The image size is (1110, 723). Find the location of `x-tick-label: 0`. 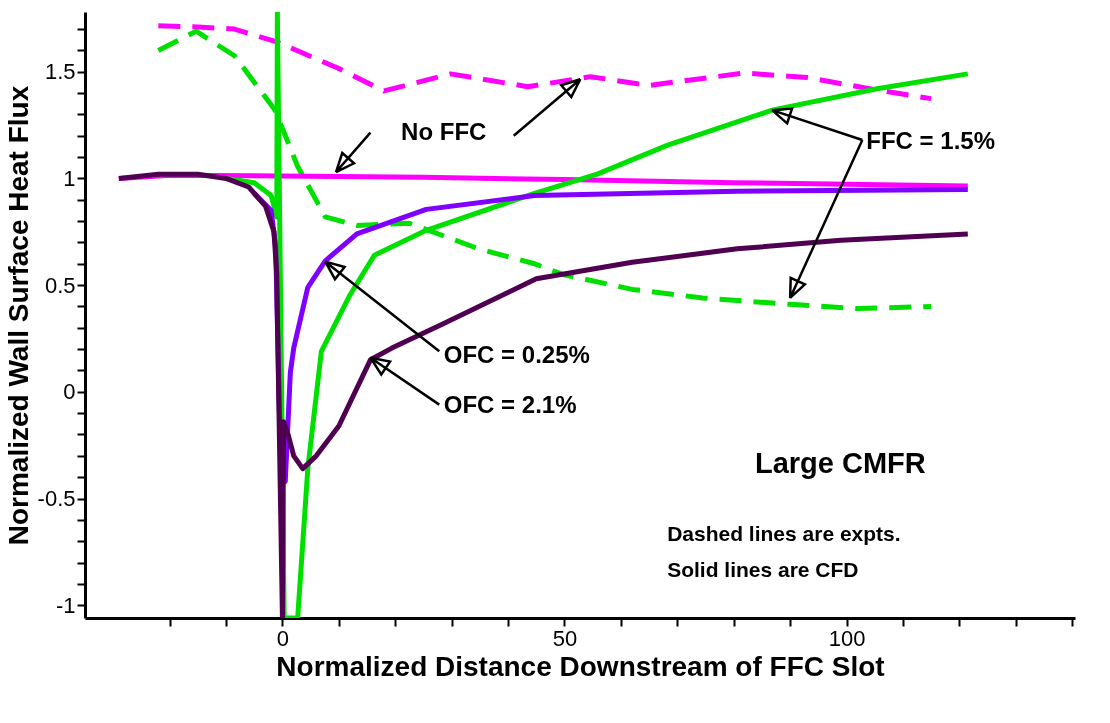

x-tick-label: 0 is located at coordinates (283, 638).